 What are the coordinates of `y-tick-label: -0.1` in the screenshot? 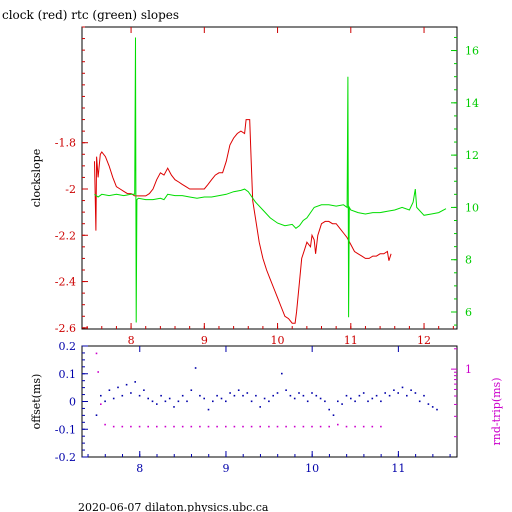 It's located at (65, 429).